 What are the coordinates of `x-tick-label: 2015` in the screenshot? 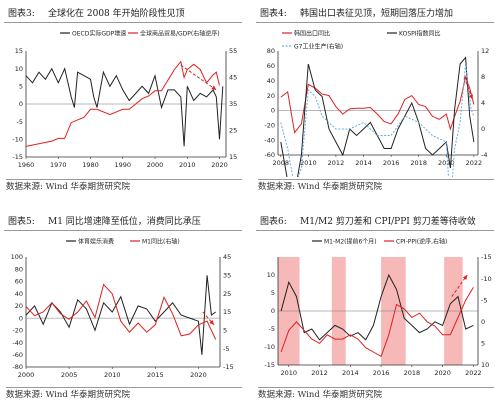 It's located at (155, 375).